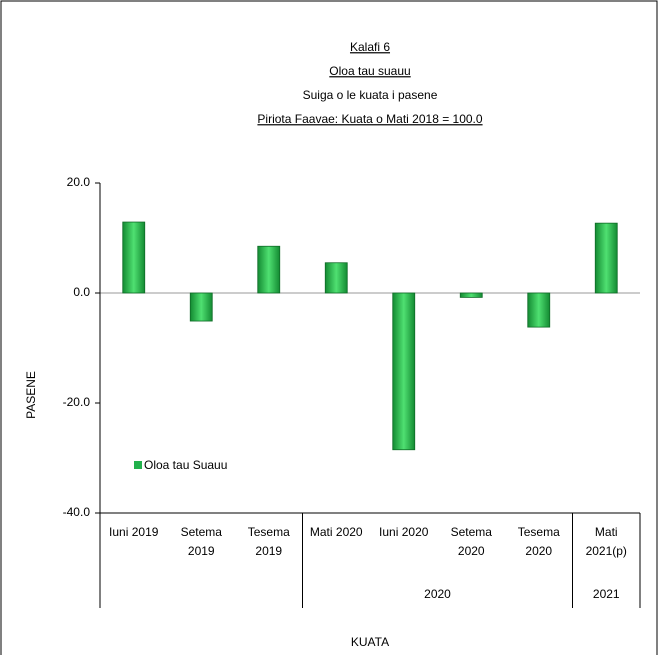 This screenshot has height=655, width=663. What do you see at coordinates (268, 541) in the screenshot?
I see `x-tick-label: Tesema 2019` at bounding box center [268, 541].